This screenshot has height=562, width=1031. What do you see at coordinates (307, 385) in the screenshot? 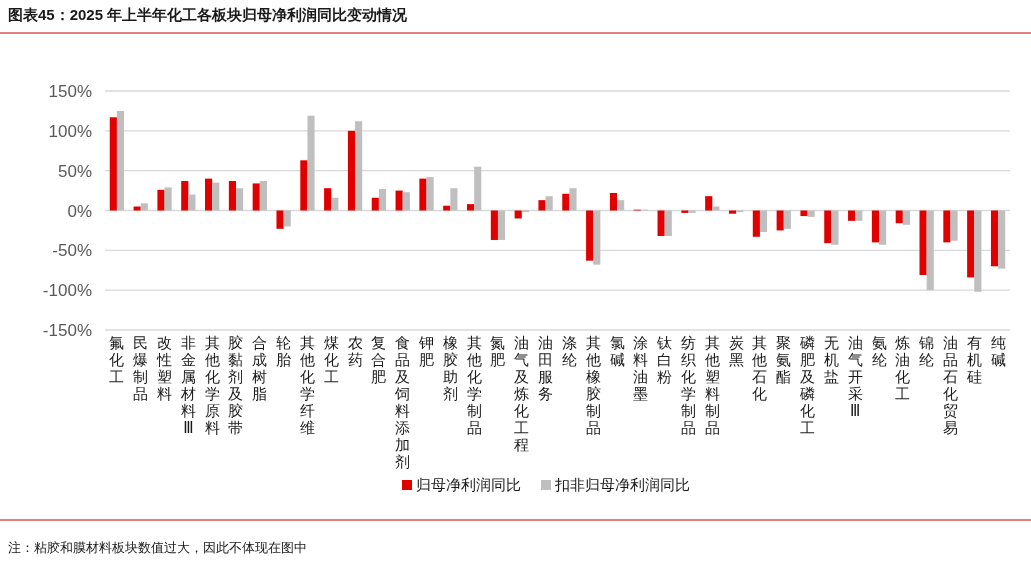
I see `x-tick-label: 其他化学纤维` at bounding box center [307, 385].